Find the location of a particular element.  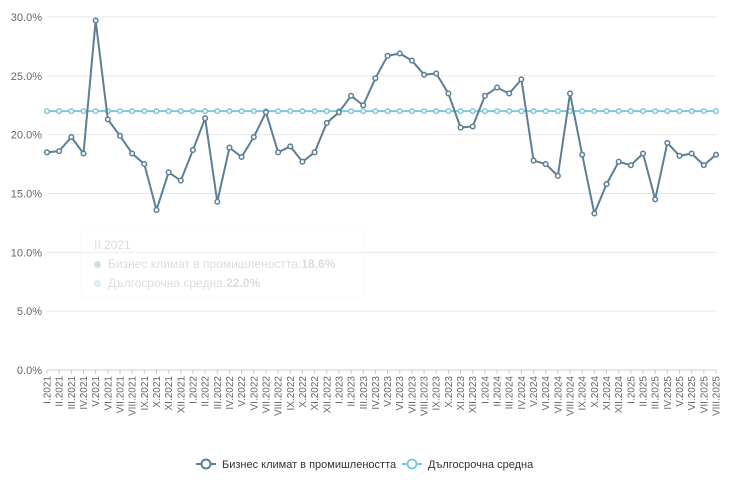

legend-item-long-term-average: Дългосрочна средна is located at coordinates (468, 464).